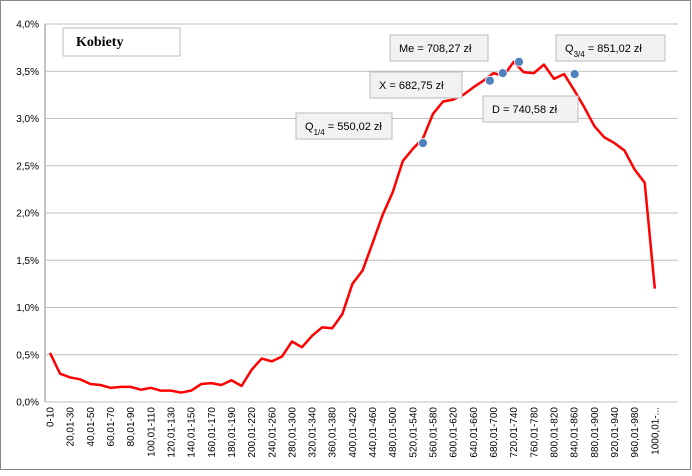  I want to click on annotation-label: Me = 708,27 zł, so click(435, 49).